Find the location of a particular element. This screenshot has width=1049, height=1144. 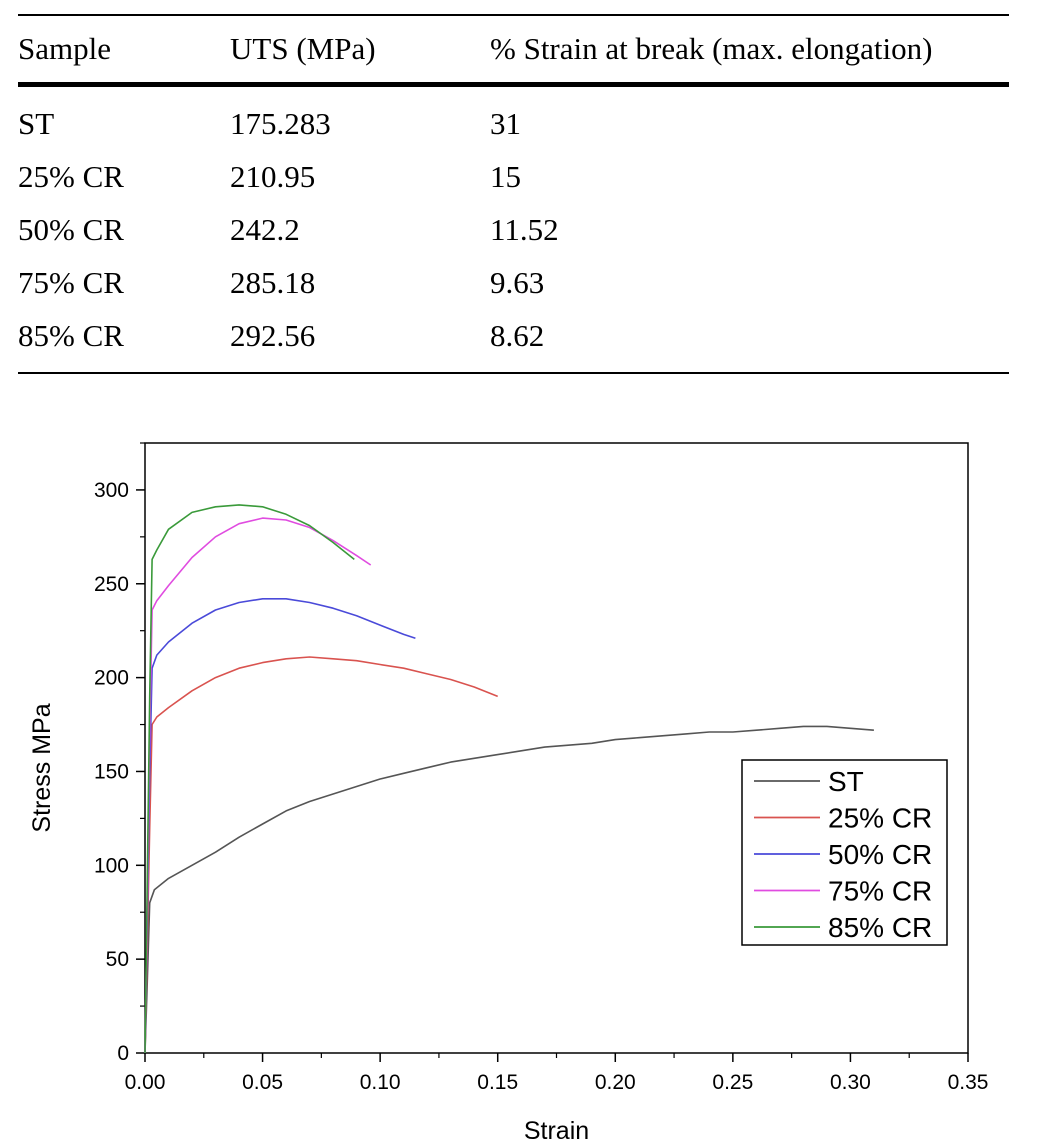

legend-entry-label: 25% CR is located at coordinates (880, 818).